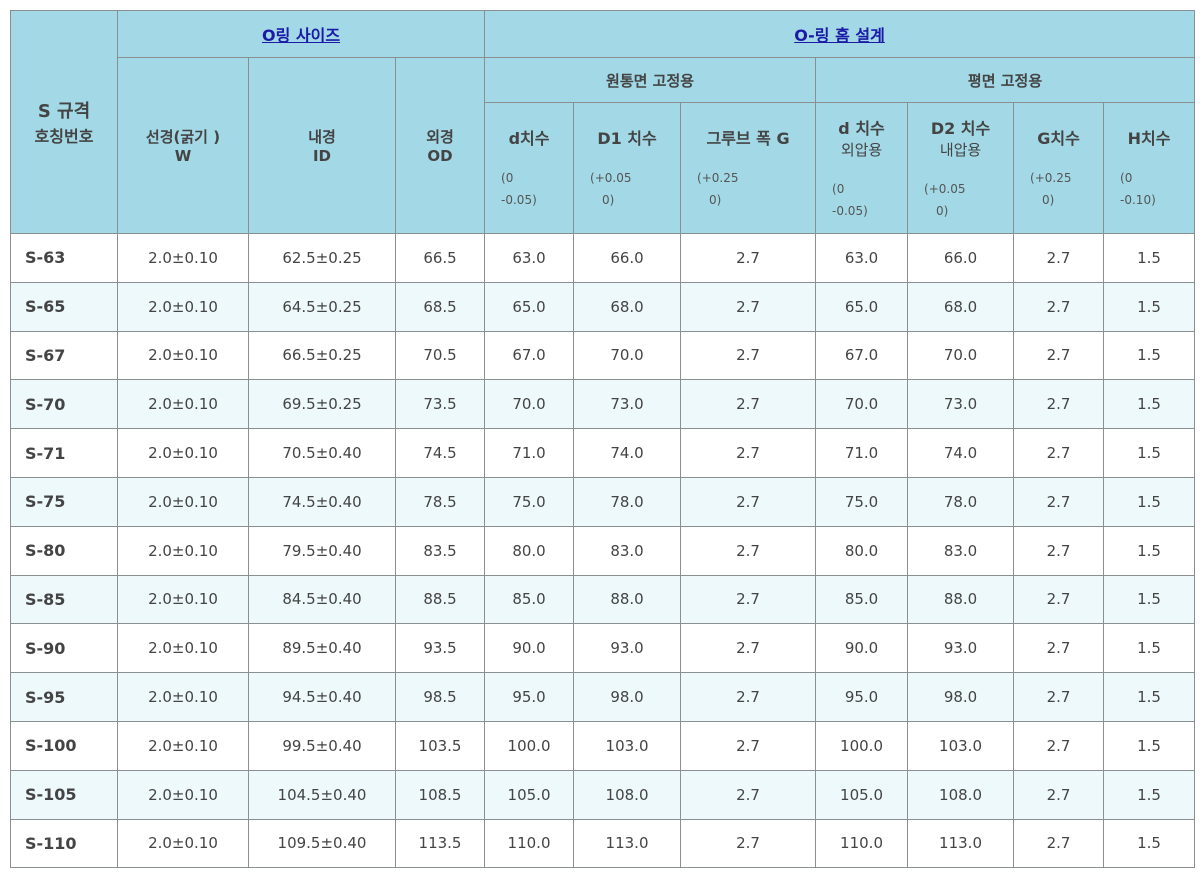 This screenshot has height=874, width=1200. I want to click on table-cell: 74.0, so click(961, 453).